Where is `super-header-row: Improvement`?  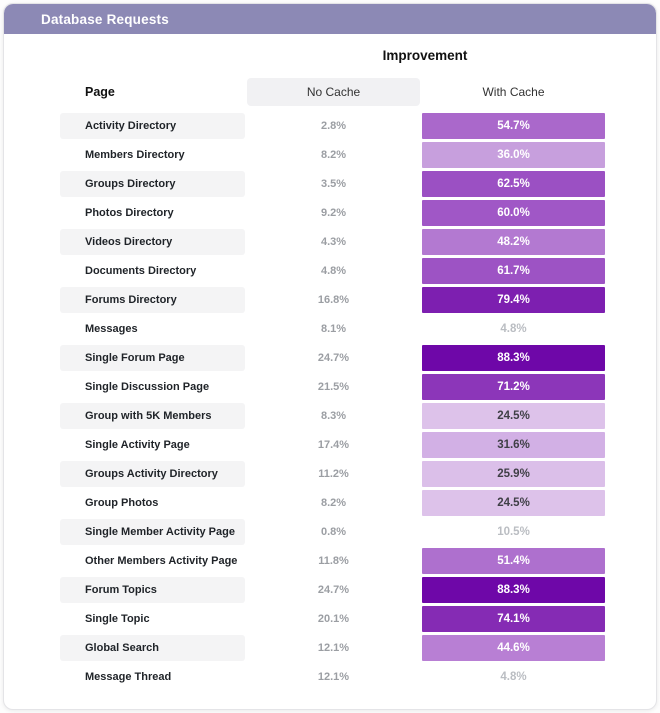 super-header-row: Improvement is located at coordinates (330, 59).